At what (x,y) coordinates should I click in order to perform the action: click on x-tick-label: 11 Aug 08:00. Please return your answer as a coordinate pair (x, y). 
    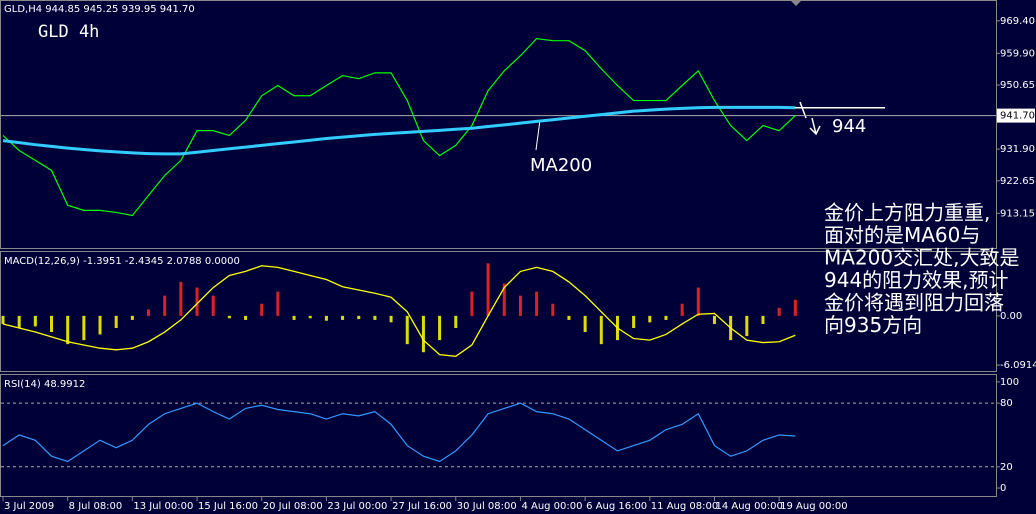
    Looking at the image, I should click on (684, 506).